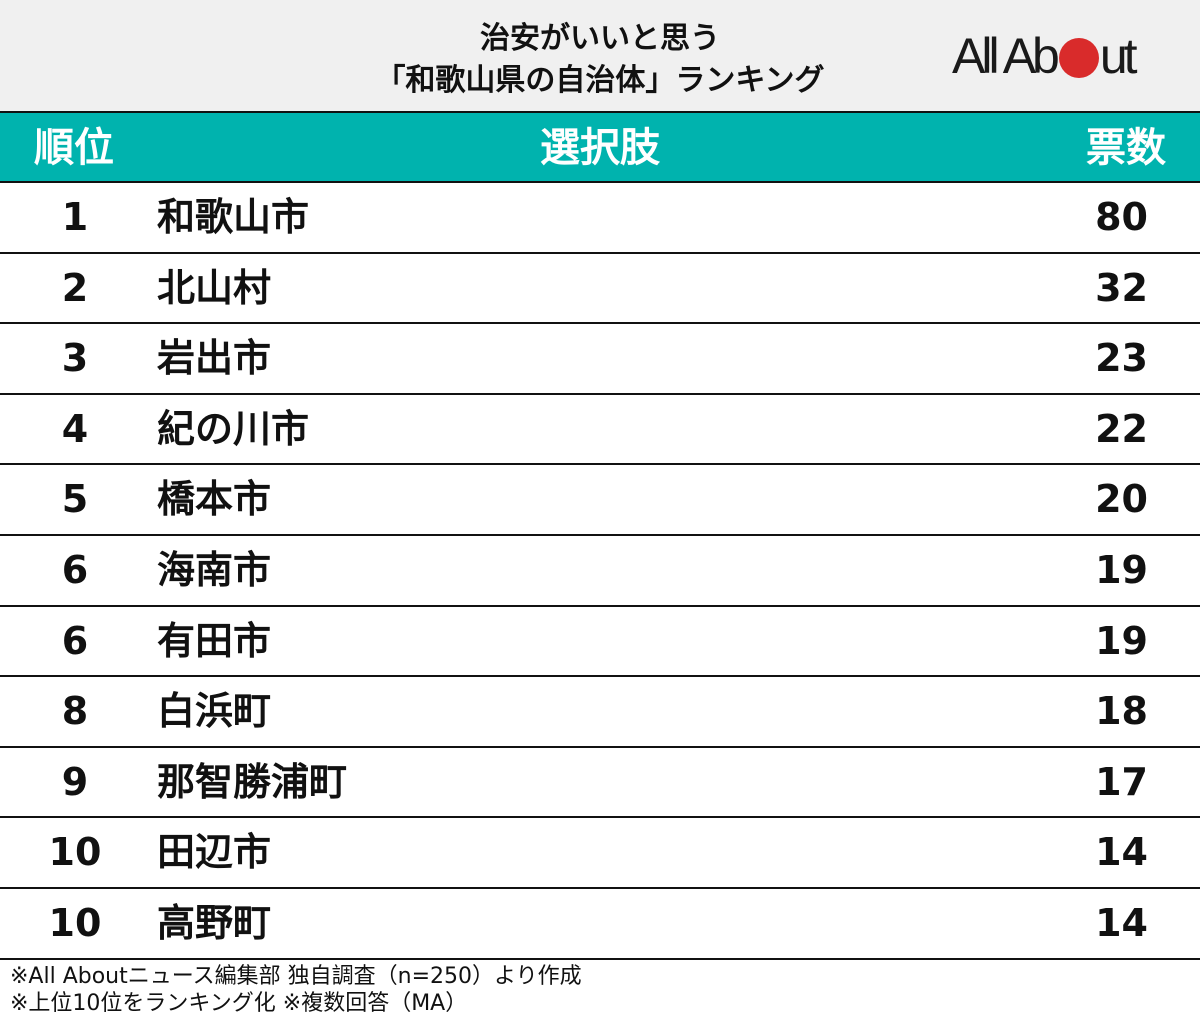 The height and width of the screenshot is (1032, 1200). I want to click on table-row: 9 那智勝浦町 17, so click(600, 783).